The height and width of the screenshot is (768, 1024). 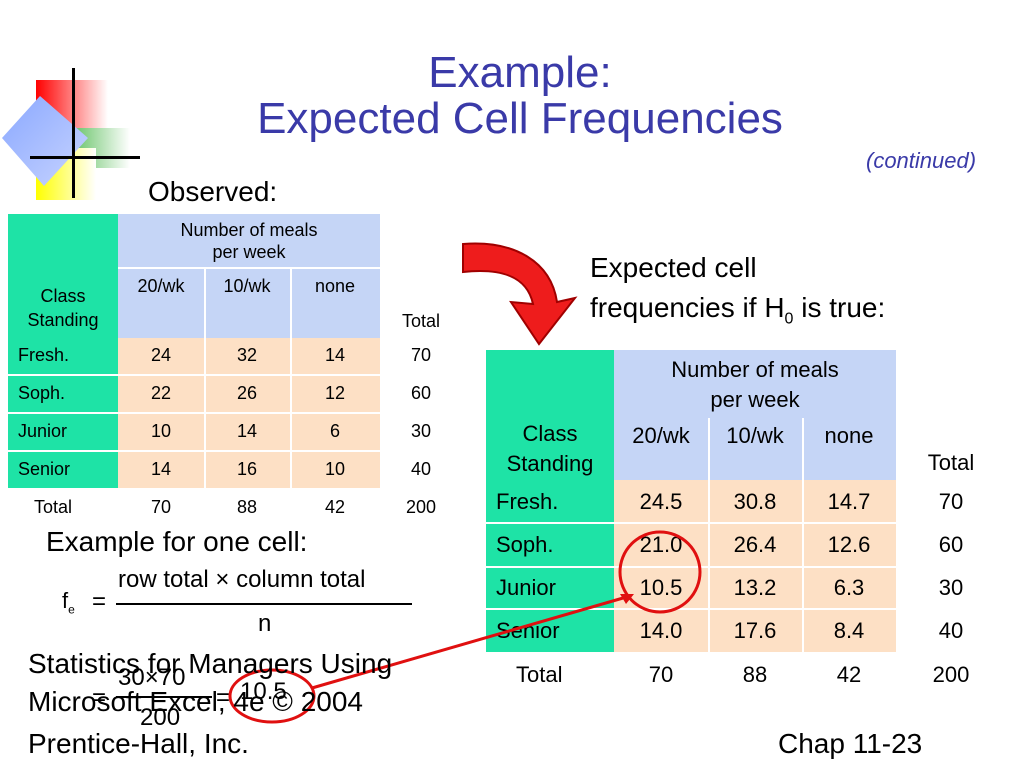 What do you see at coordinates (687, 307) in the screenshot?
I see `expected-label-2a: frequencies if H` at bounding box center [687, 307].